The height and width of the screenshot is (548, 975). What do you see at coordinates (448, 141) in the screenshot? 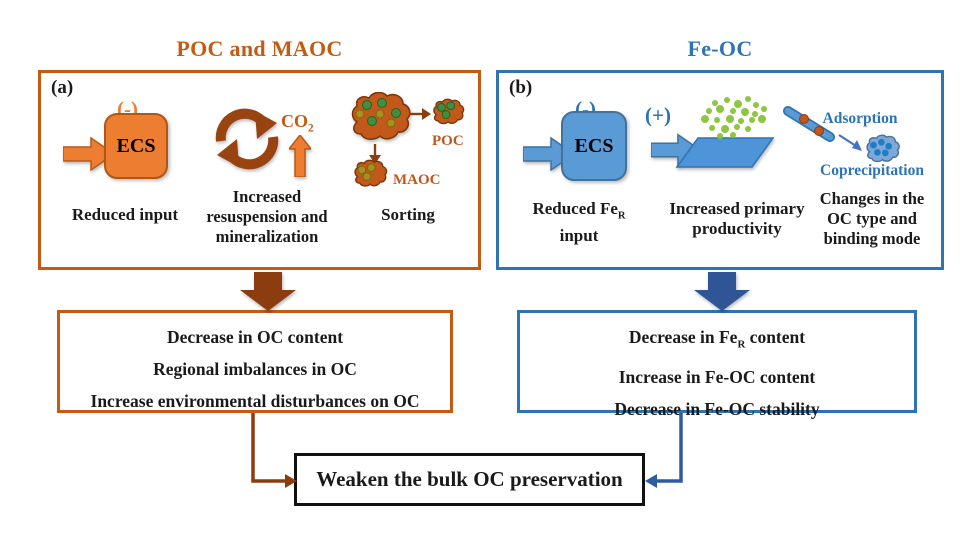
I see `poc-label: POC` at bounding box center [448, 141].